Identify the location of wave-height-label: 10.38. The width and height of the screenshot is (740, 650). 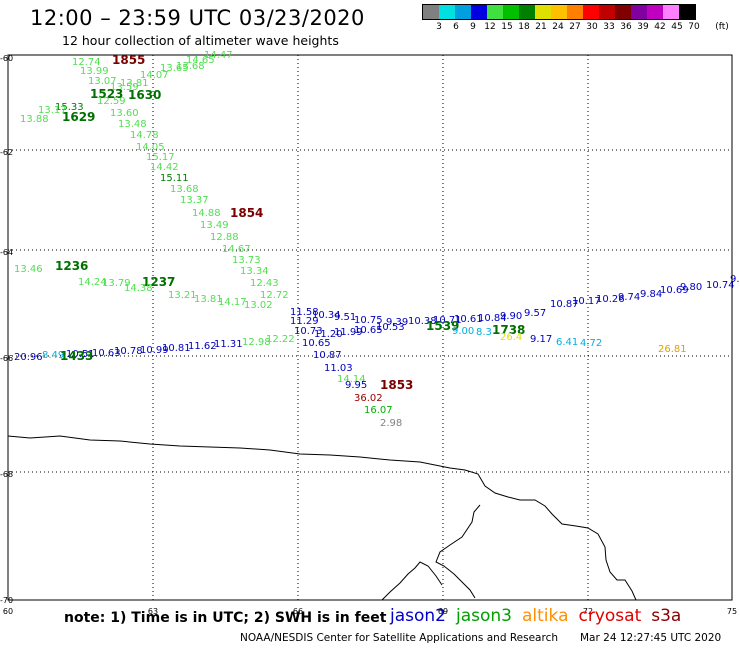
(422, 321).